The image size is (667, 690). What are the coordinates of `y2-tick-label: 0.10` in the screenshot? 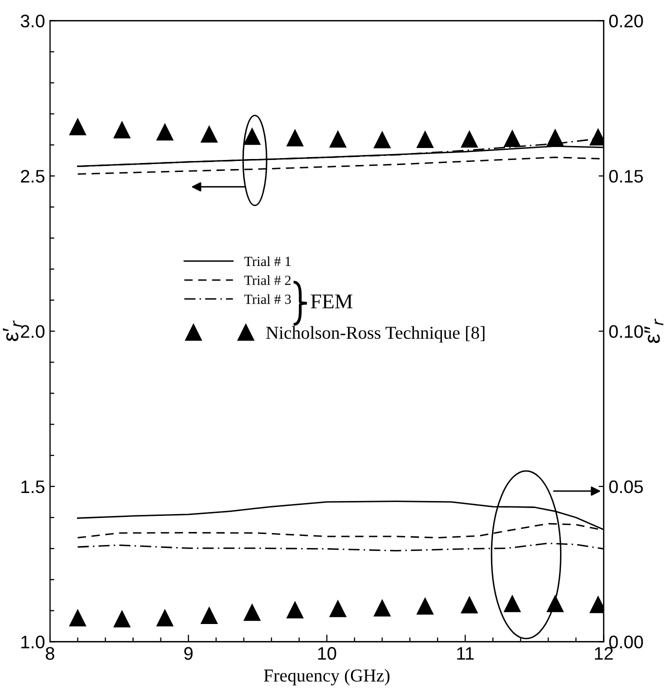 It's located at (626, 331).